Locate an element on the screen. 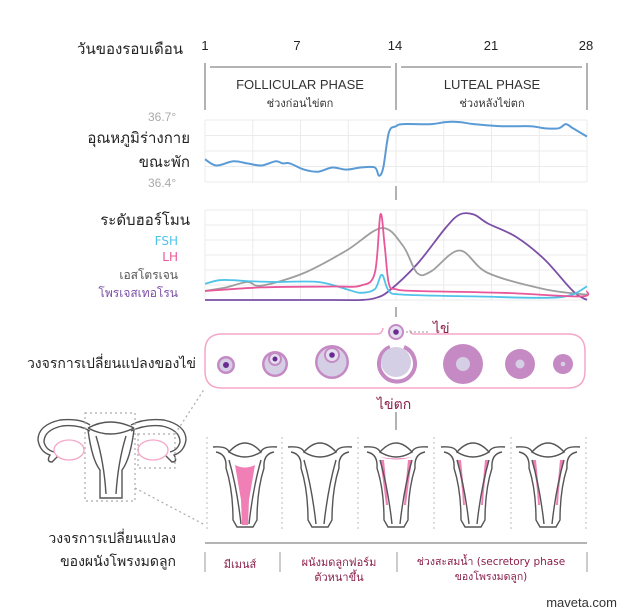  ovary-capsule-notch-right is located at coordinates (412, 332).